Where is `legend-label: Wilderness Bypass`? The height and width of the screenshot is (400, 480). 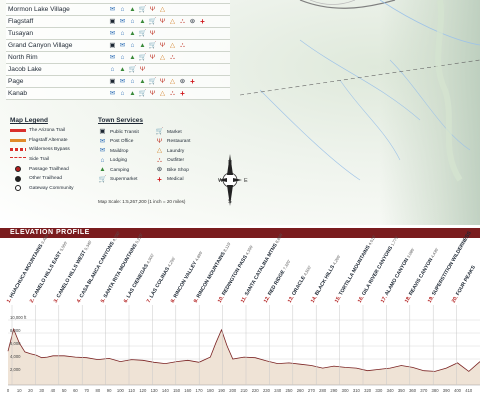 legend-label: Wilderness Bypass is located at coordinates (49, 149).